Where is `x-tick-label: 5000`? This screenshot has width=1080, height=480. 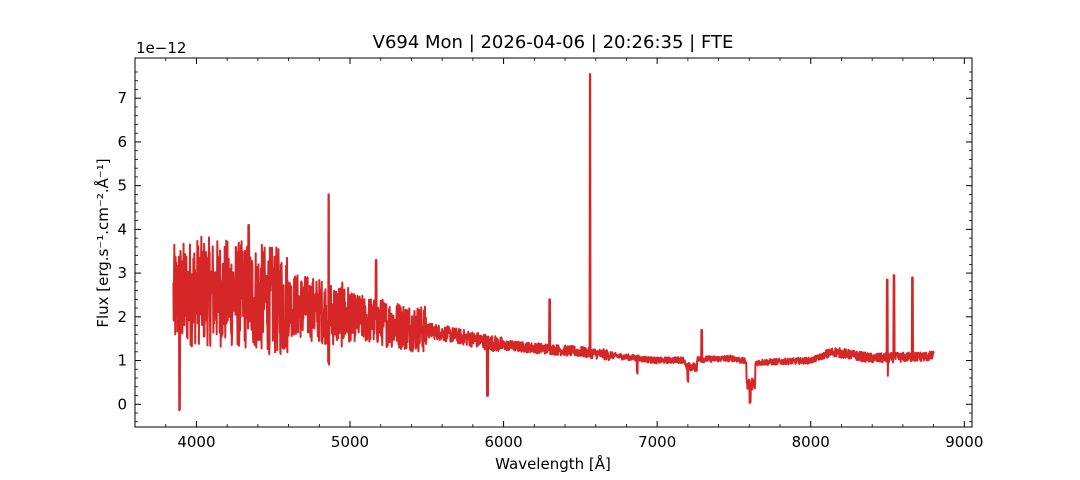
x-tick-label: 5000 is located at coordinates (350, 442).